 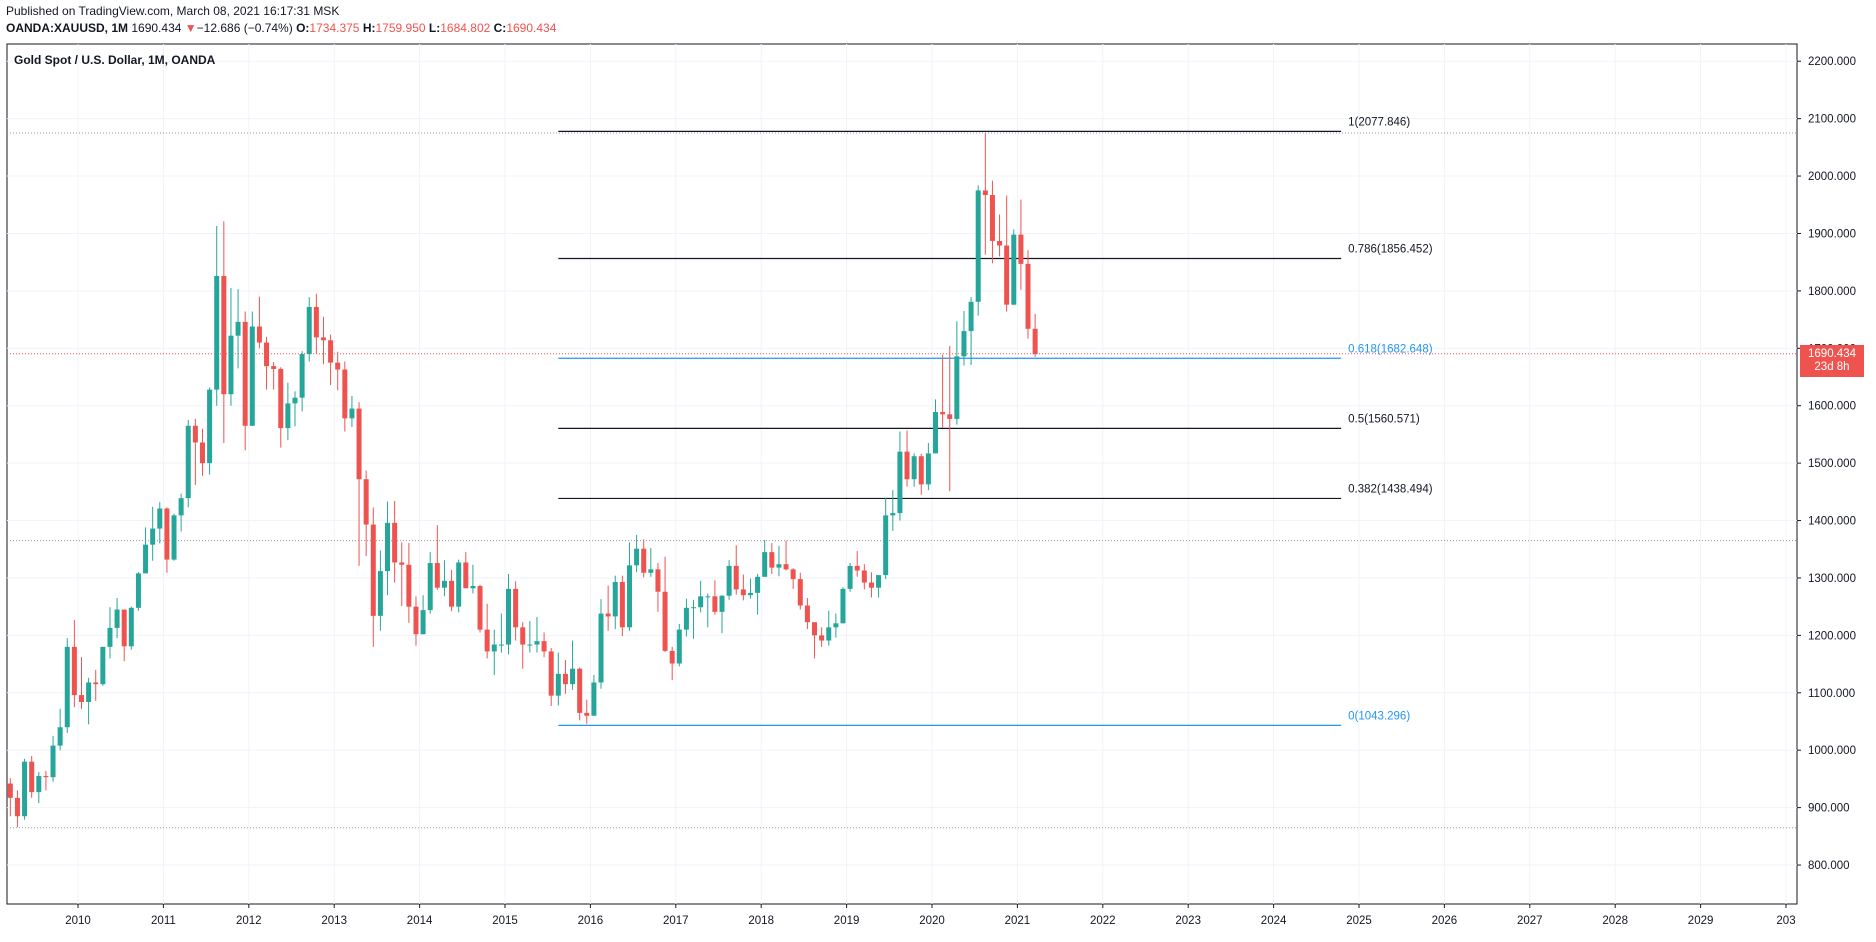 What do you see at coordinates (1832, 177) in the screenshot?
I see `y-tick-label: 2000.000` at bounding box center [1832, 177].